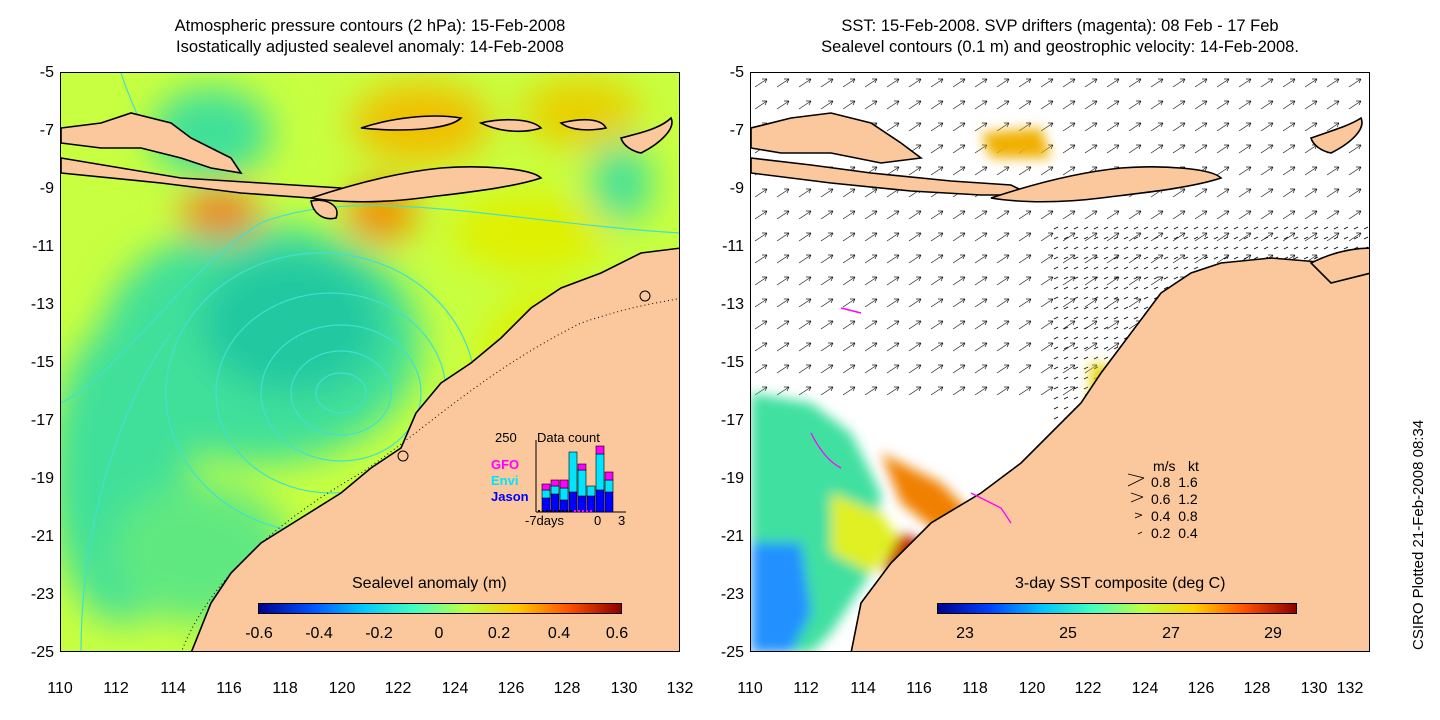 Image resolution: width=1440 pixels, height=720 pixels. I want to click on plot-credit: CSIRO Plotted 21-Feb-2008 08:34, so click(1418, 534).